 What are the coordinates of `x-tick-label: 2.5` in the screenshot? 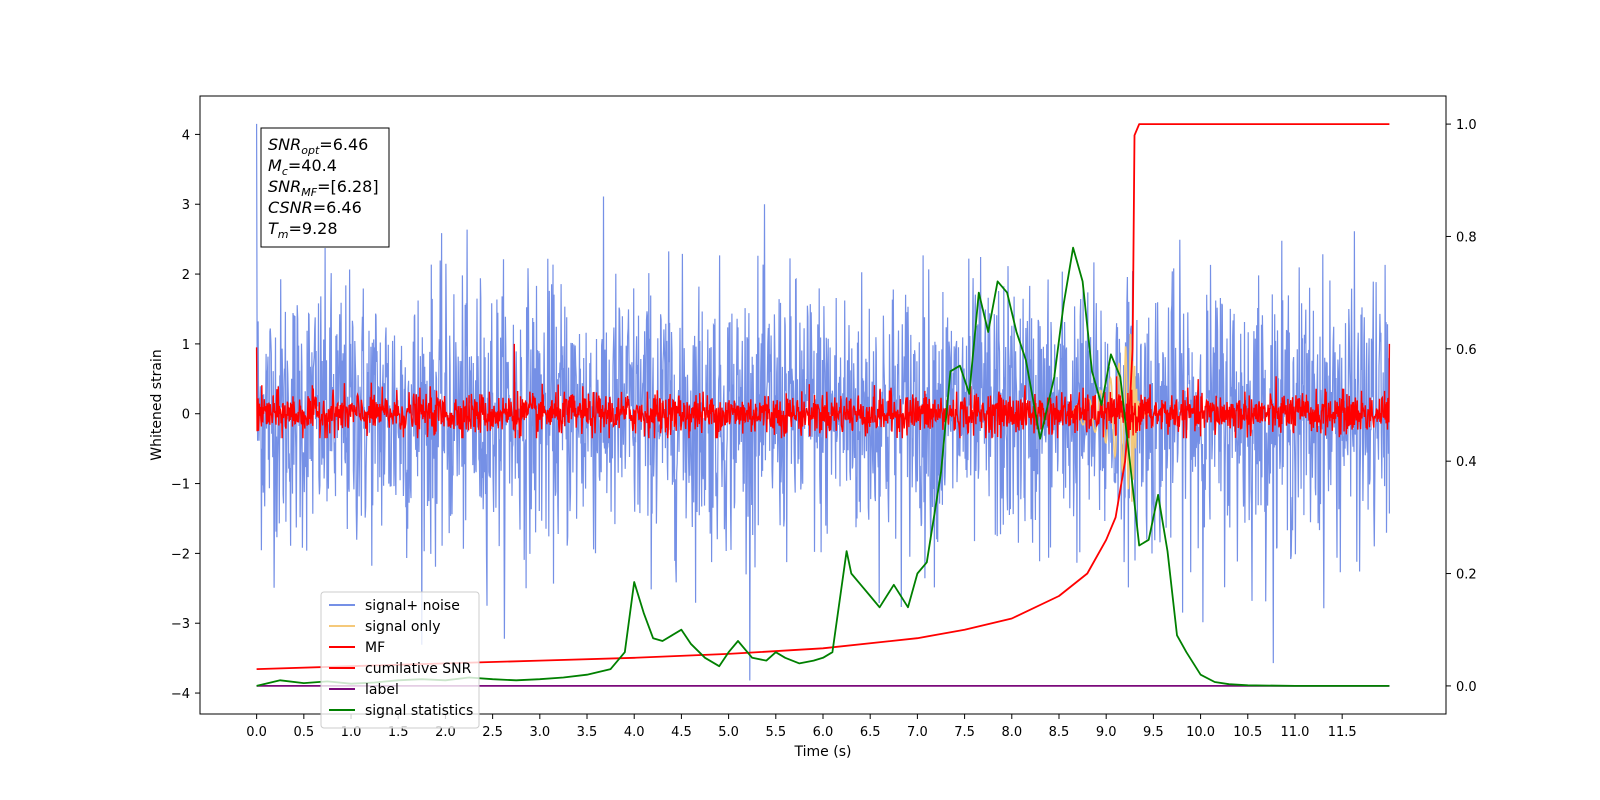 It's located at (492, 732).